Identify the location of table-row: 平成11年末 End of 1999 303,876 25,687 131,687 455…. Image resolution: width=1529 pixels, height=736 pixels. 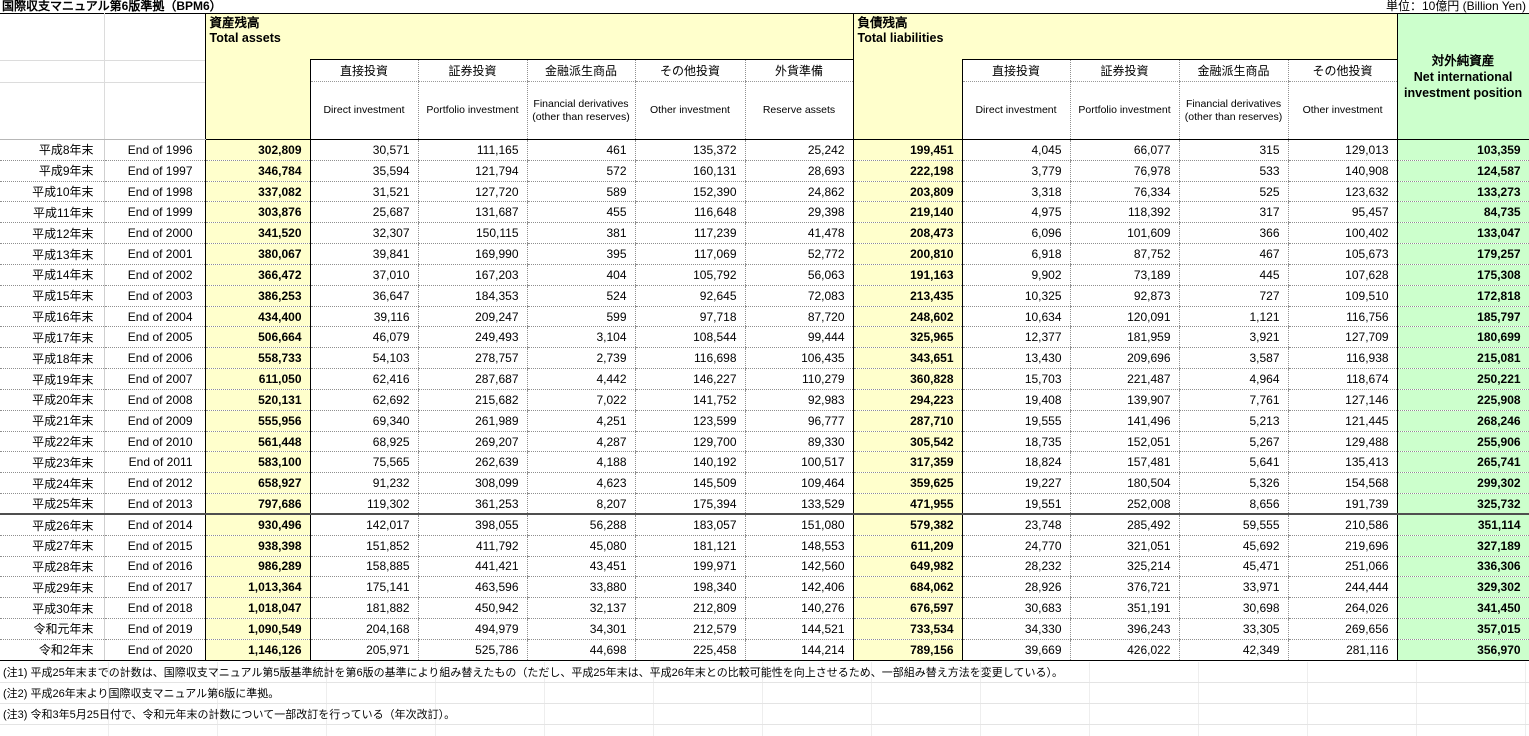
(764, 212).